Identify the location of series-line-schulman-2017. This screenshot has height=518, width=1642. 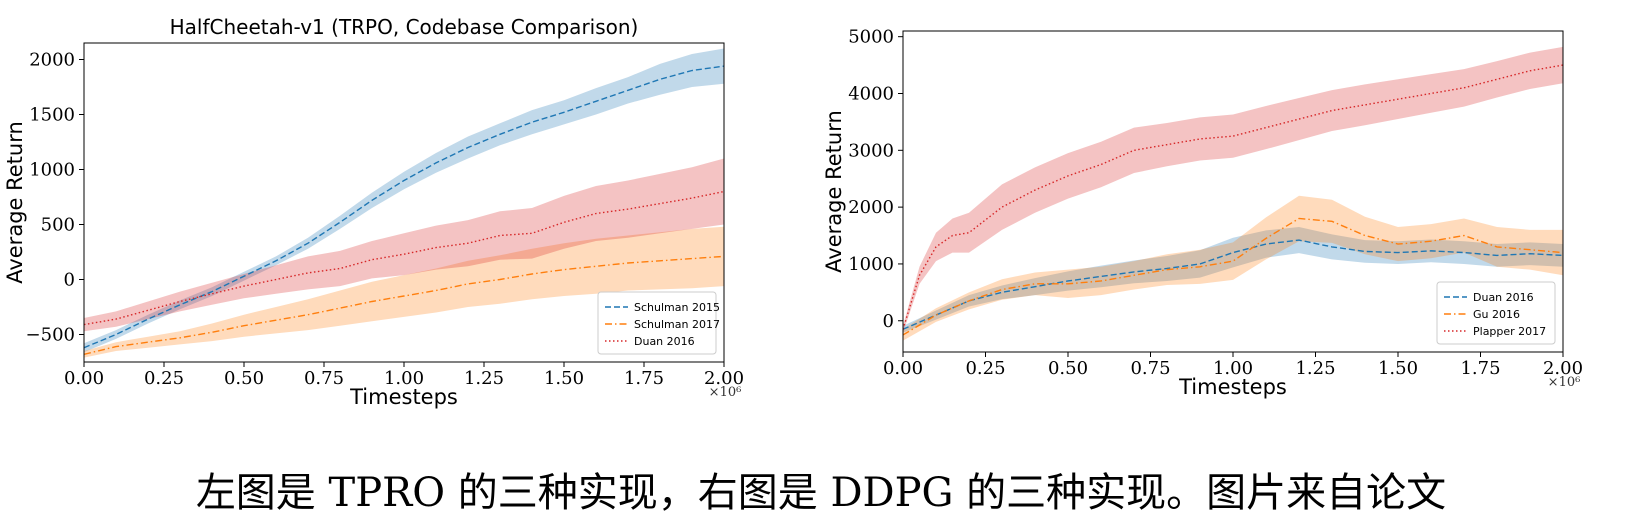
(404, 305).